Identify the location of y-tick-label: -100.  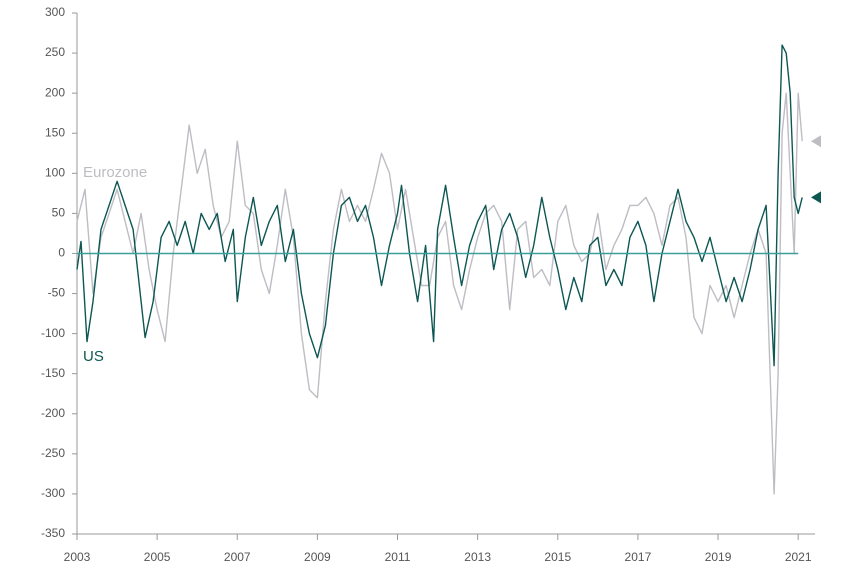
(53, 333).